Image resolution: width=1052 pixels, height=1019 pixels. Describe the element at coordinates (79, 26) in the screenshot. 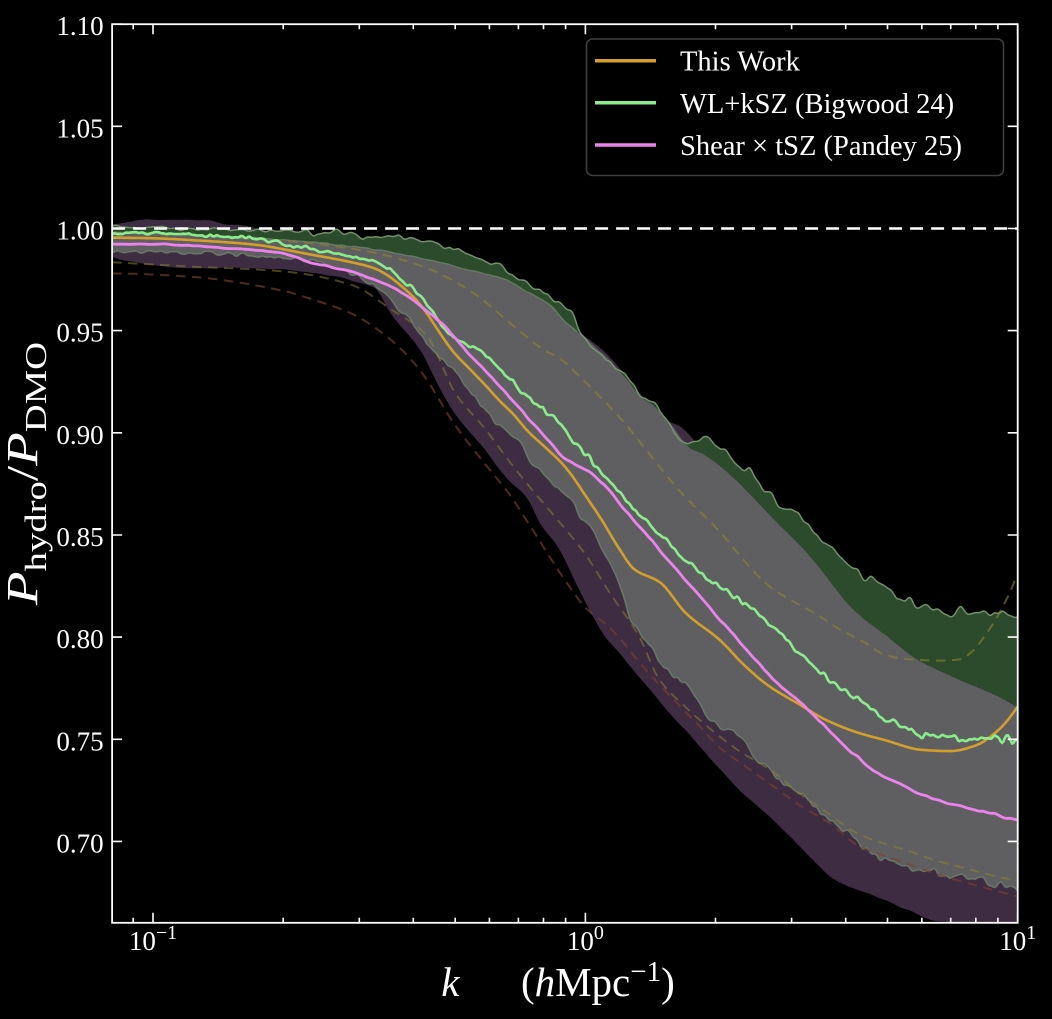

I see `svg-text: 1.10` at that location.